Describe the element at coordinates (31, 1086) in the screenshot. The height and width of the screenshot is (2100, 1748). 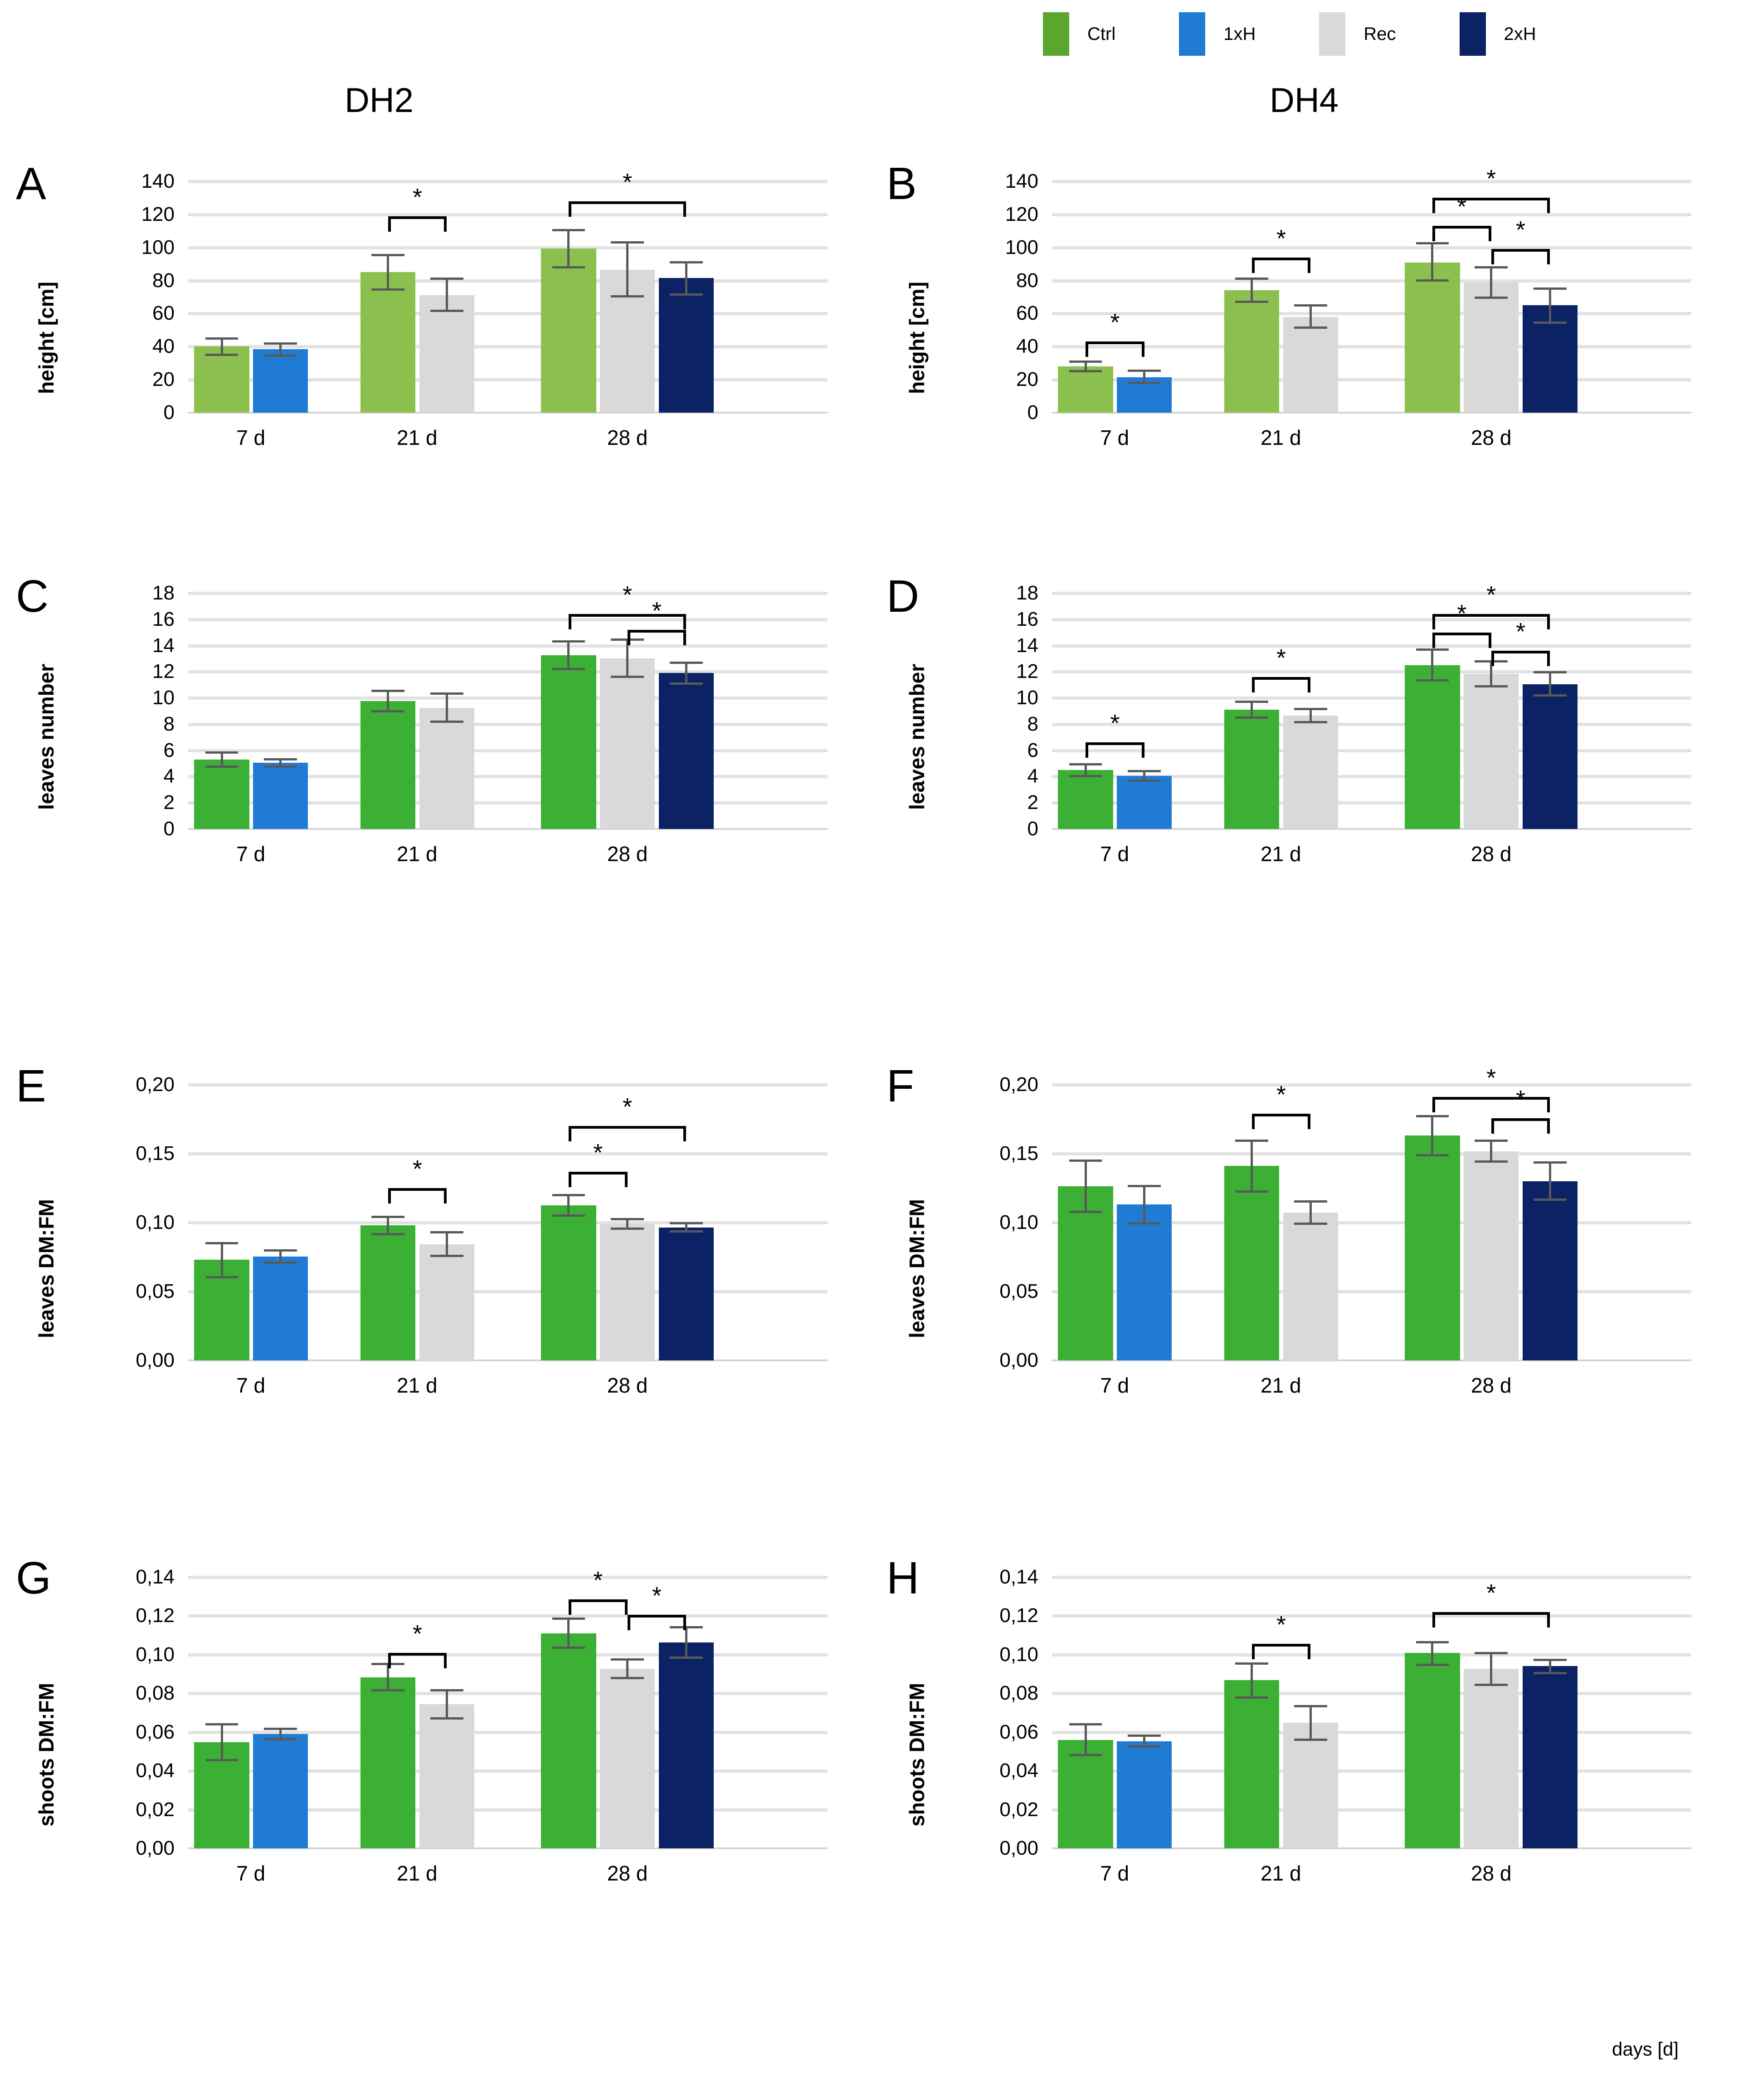
I see `panel-letter-e: E` at that location.